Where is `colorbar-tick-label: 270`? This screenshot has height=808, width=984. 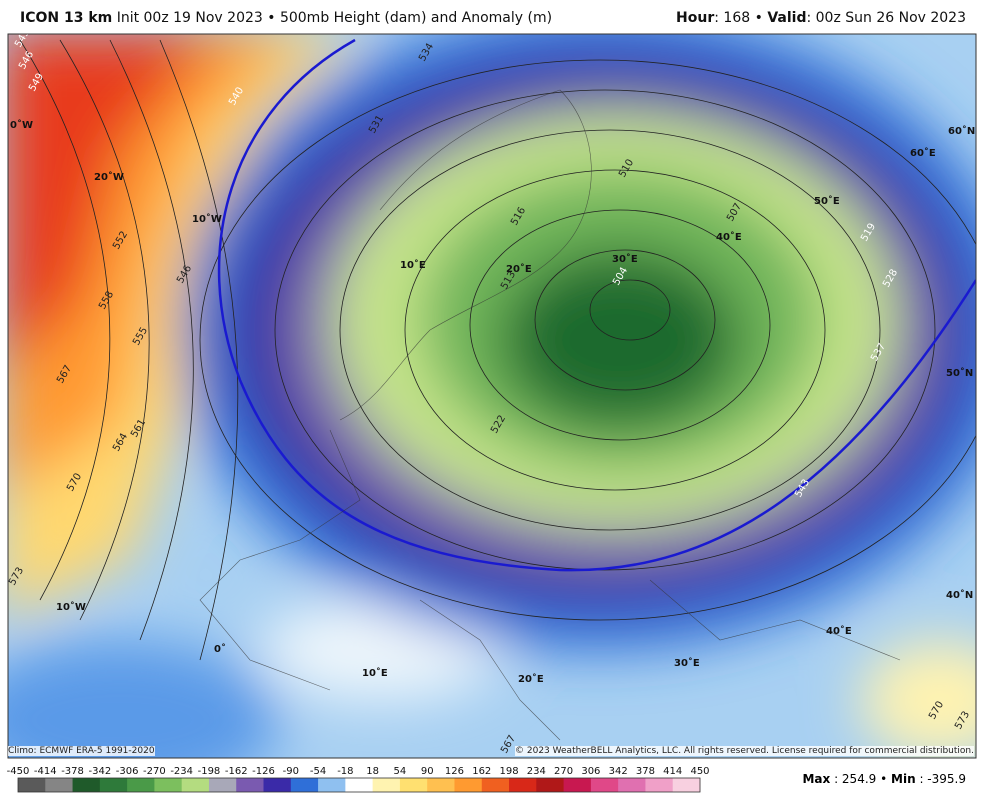 colorbar-tick-label: 270 is located at coordinates (563, 771).